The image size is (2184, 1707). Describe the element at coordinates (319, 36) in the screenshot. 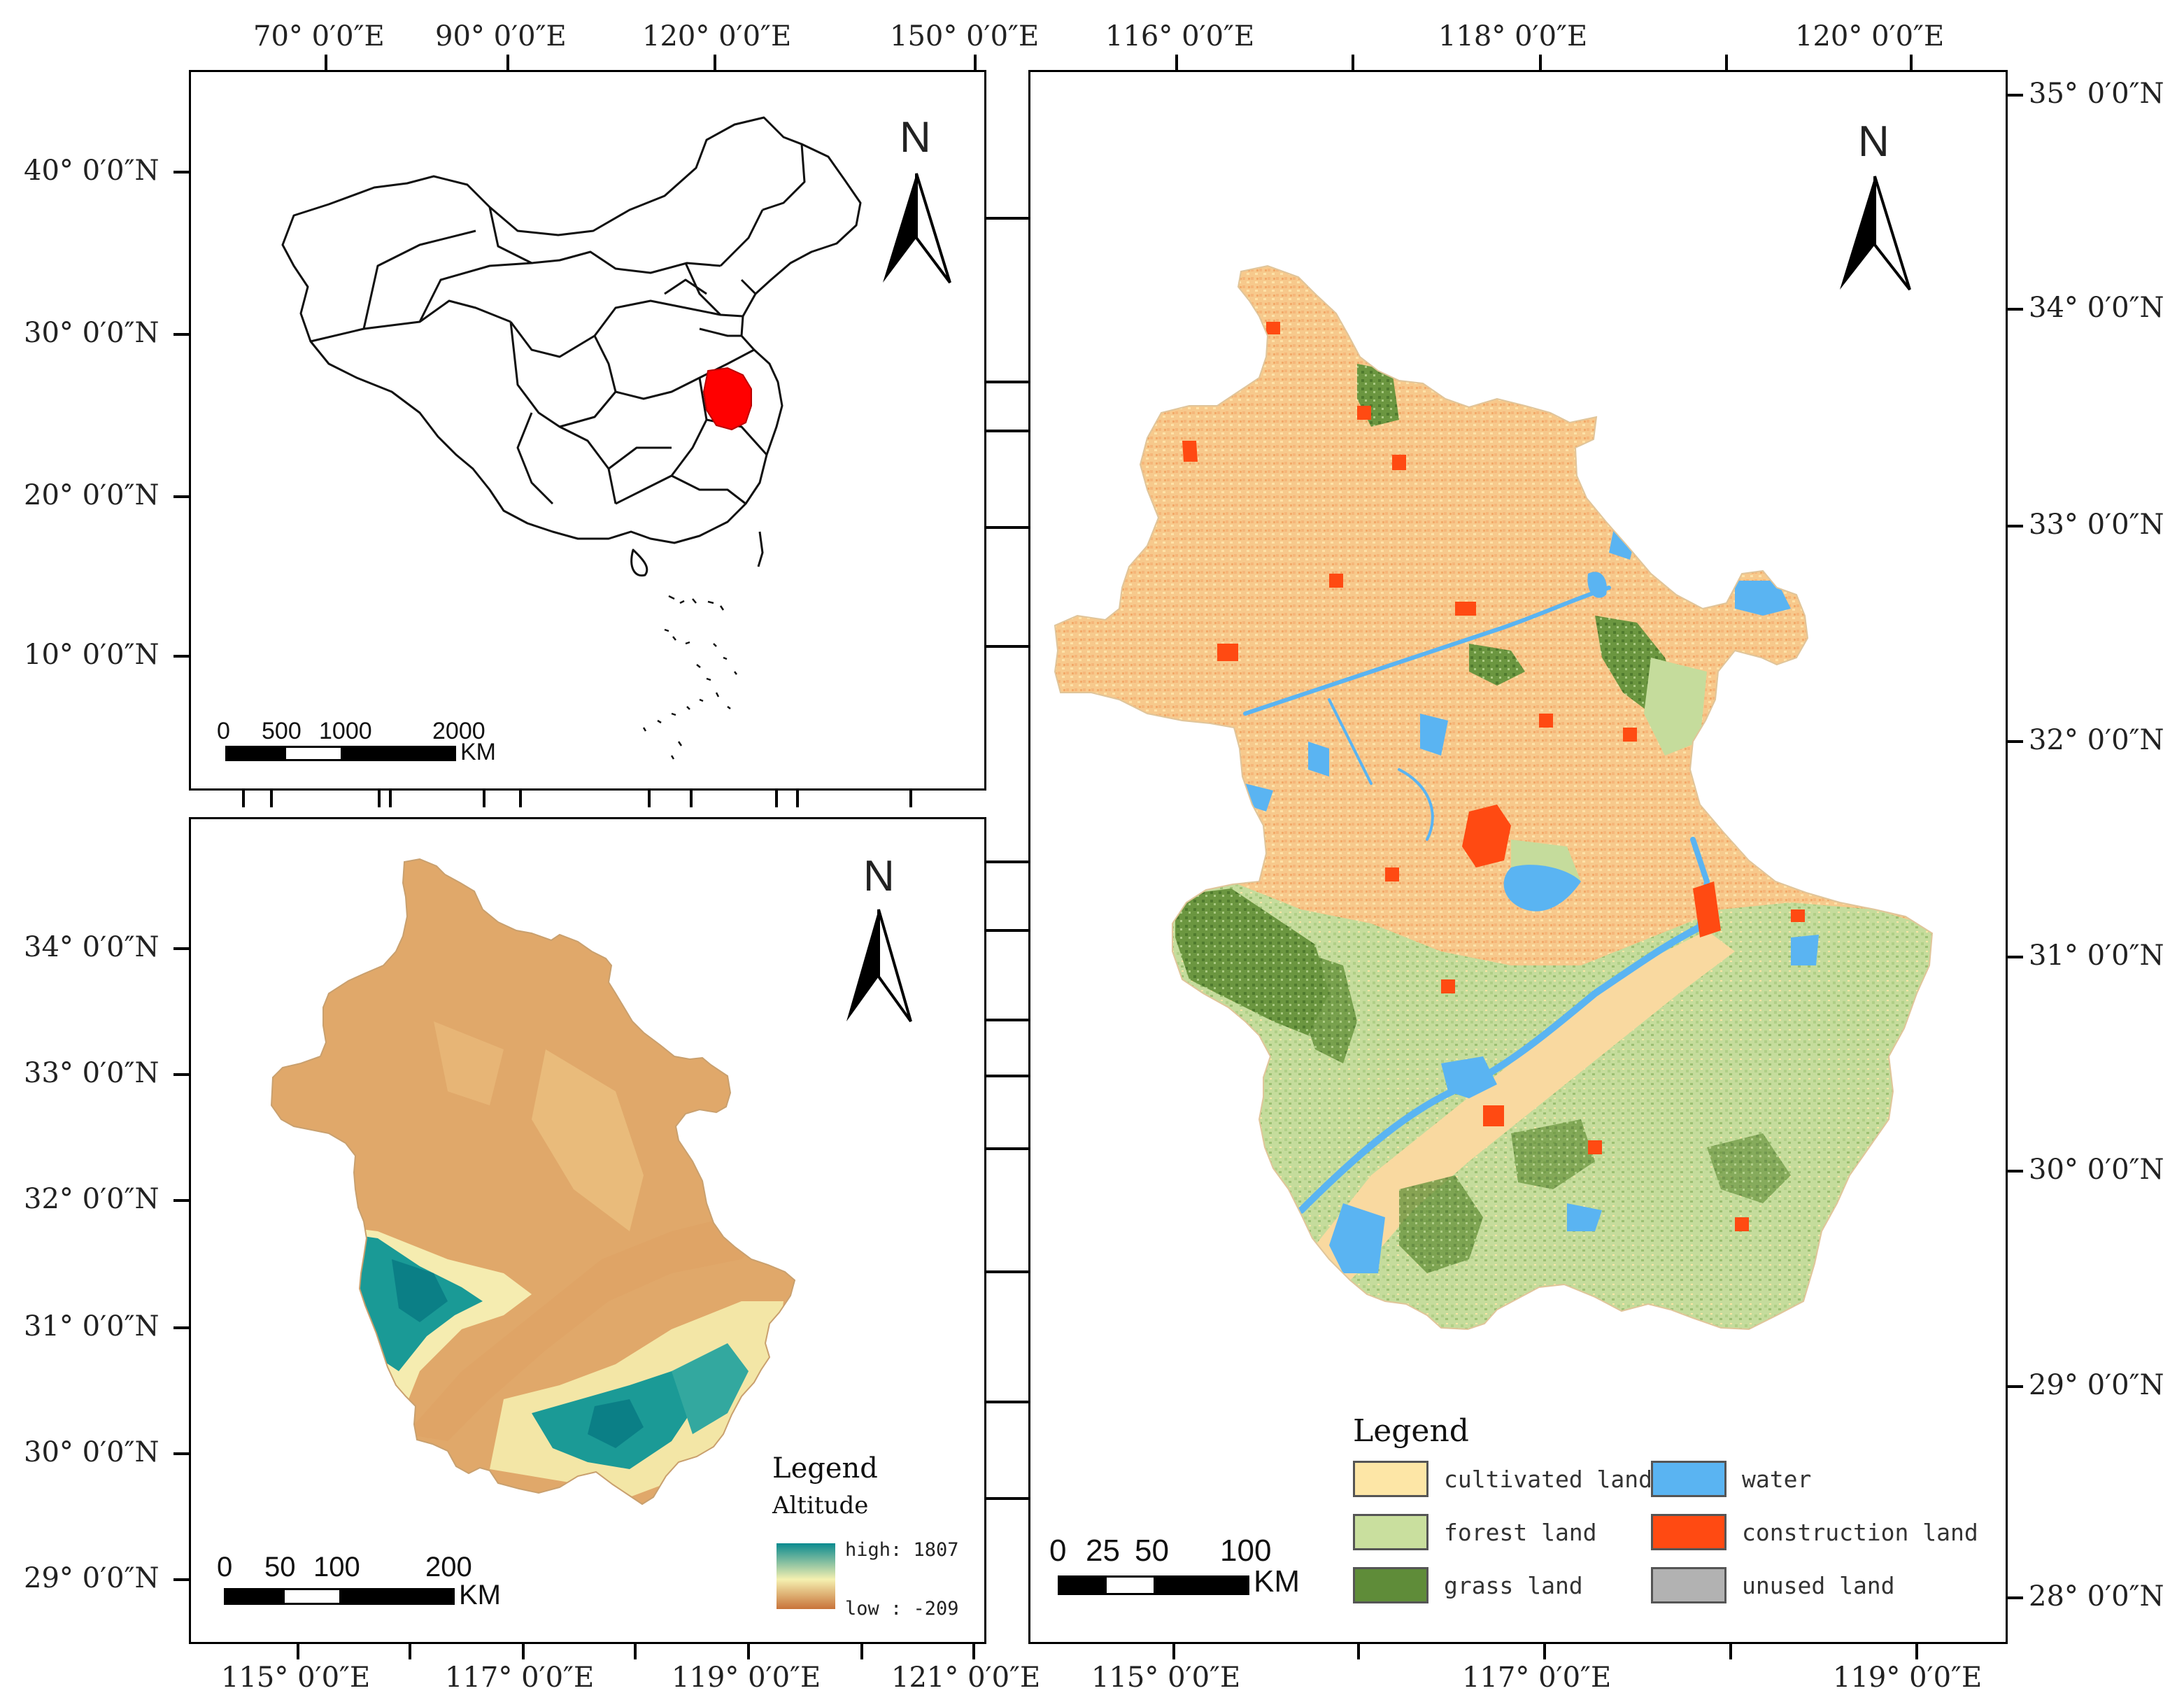

I see `lon-tick-label: 70° 0′0″E` at that location.